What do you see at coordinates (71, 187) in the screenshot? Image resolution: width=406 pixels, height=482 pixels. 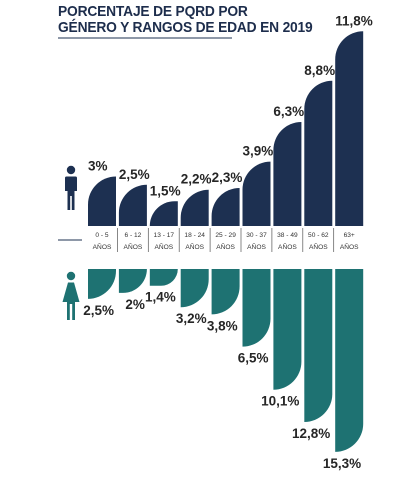 I see `man-icon` at bounding box center [71, 187].